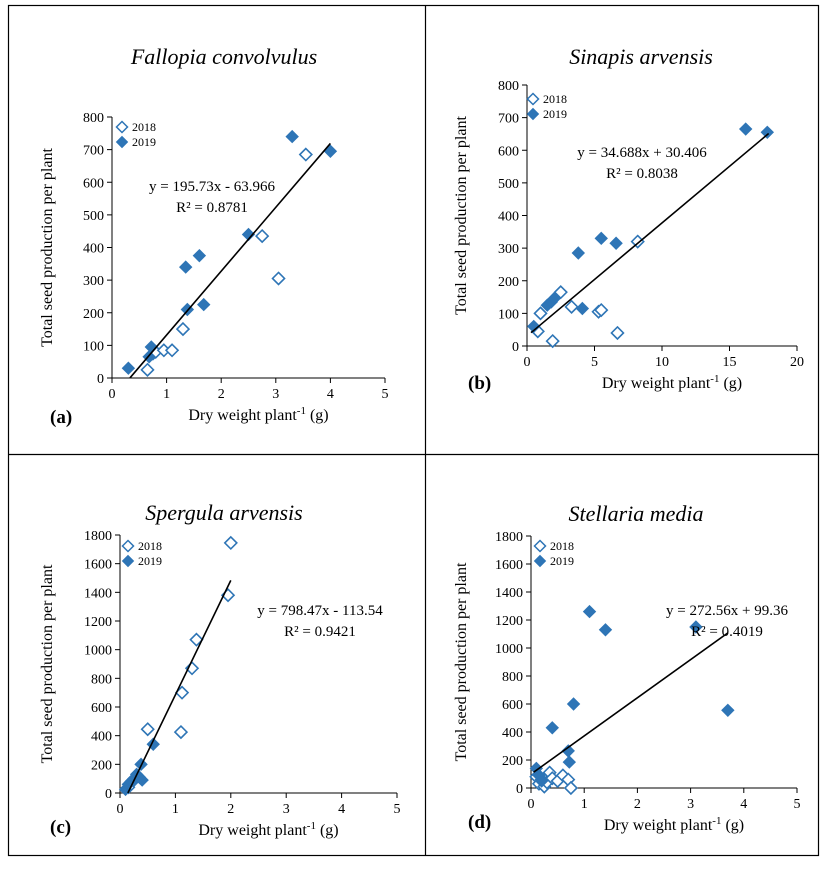 The height and width of the screenshot is (869, 824). What do you see at coordinates (223, 512) in the screenshot?
I see `panel-3-title: Spergula arvensis` at bounding box center [223, 512].